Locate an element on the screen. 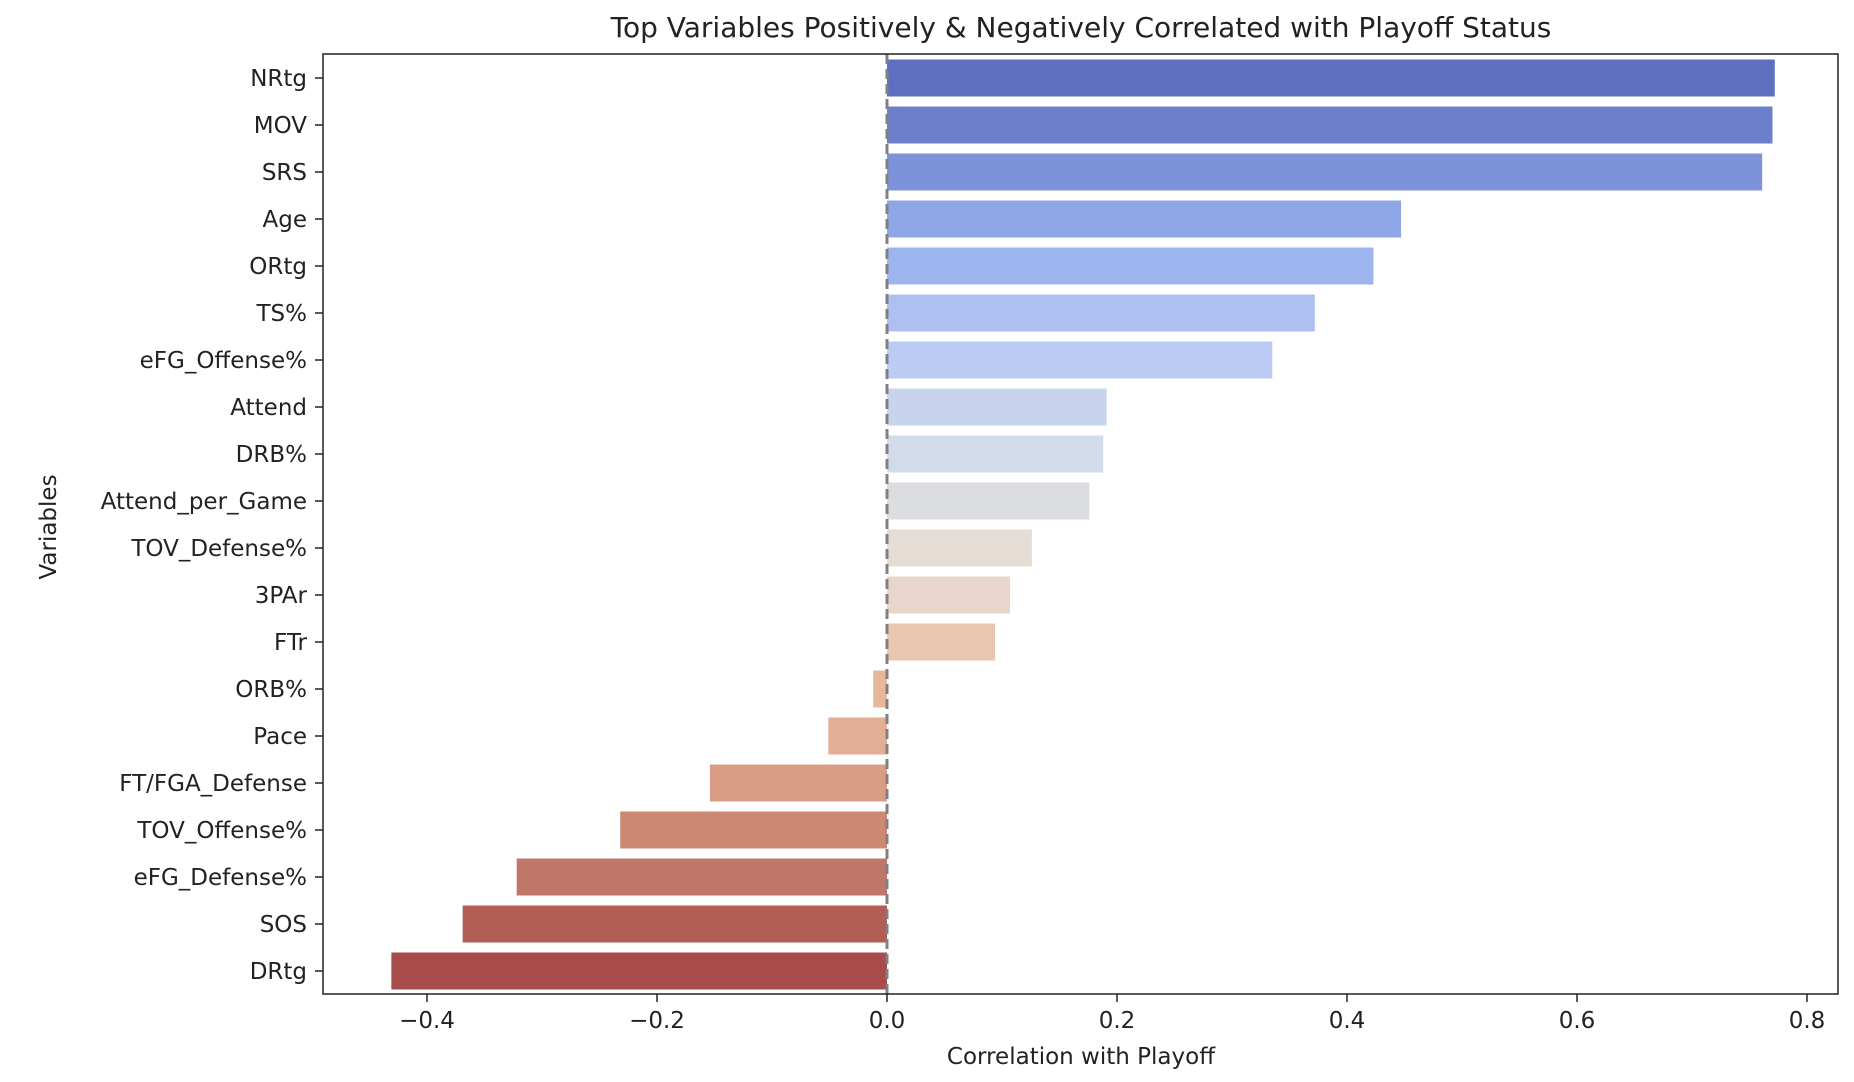  y-tick-label: Age is located at coordinates (285, 220).